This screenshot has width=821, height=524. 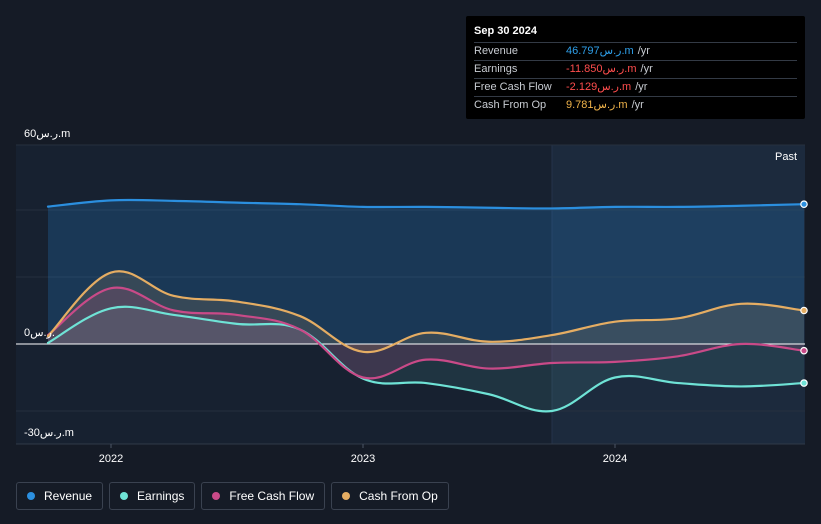 What do you see at coordinates (804, 383) in the screenshot?
I see `end-marker-earnings` at bounding box center [804, 383].